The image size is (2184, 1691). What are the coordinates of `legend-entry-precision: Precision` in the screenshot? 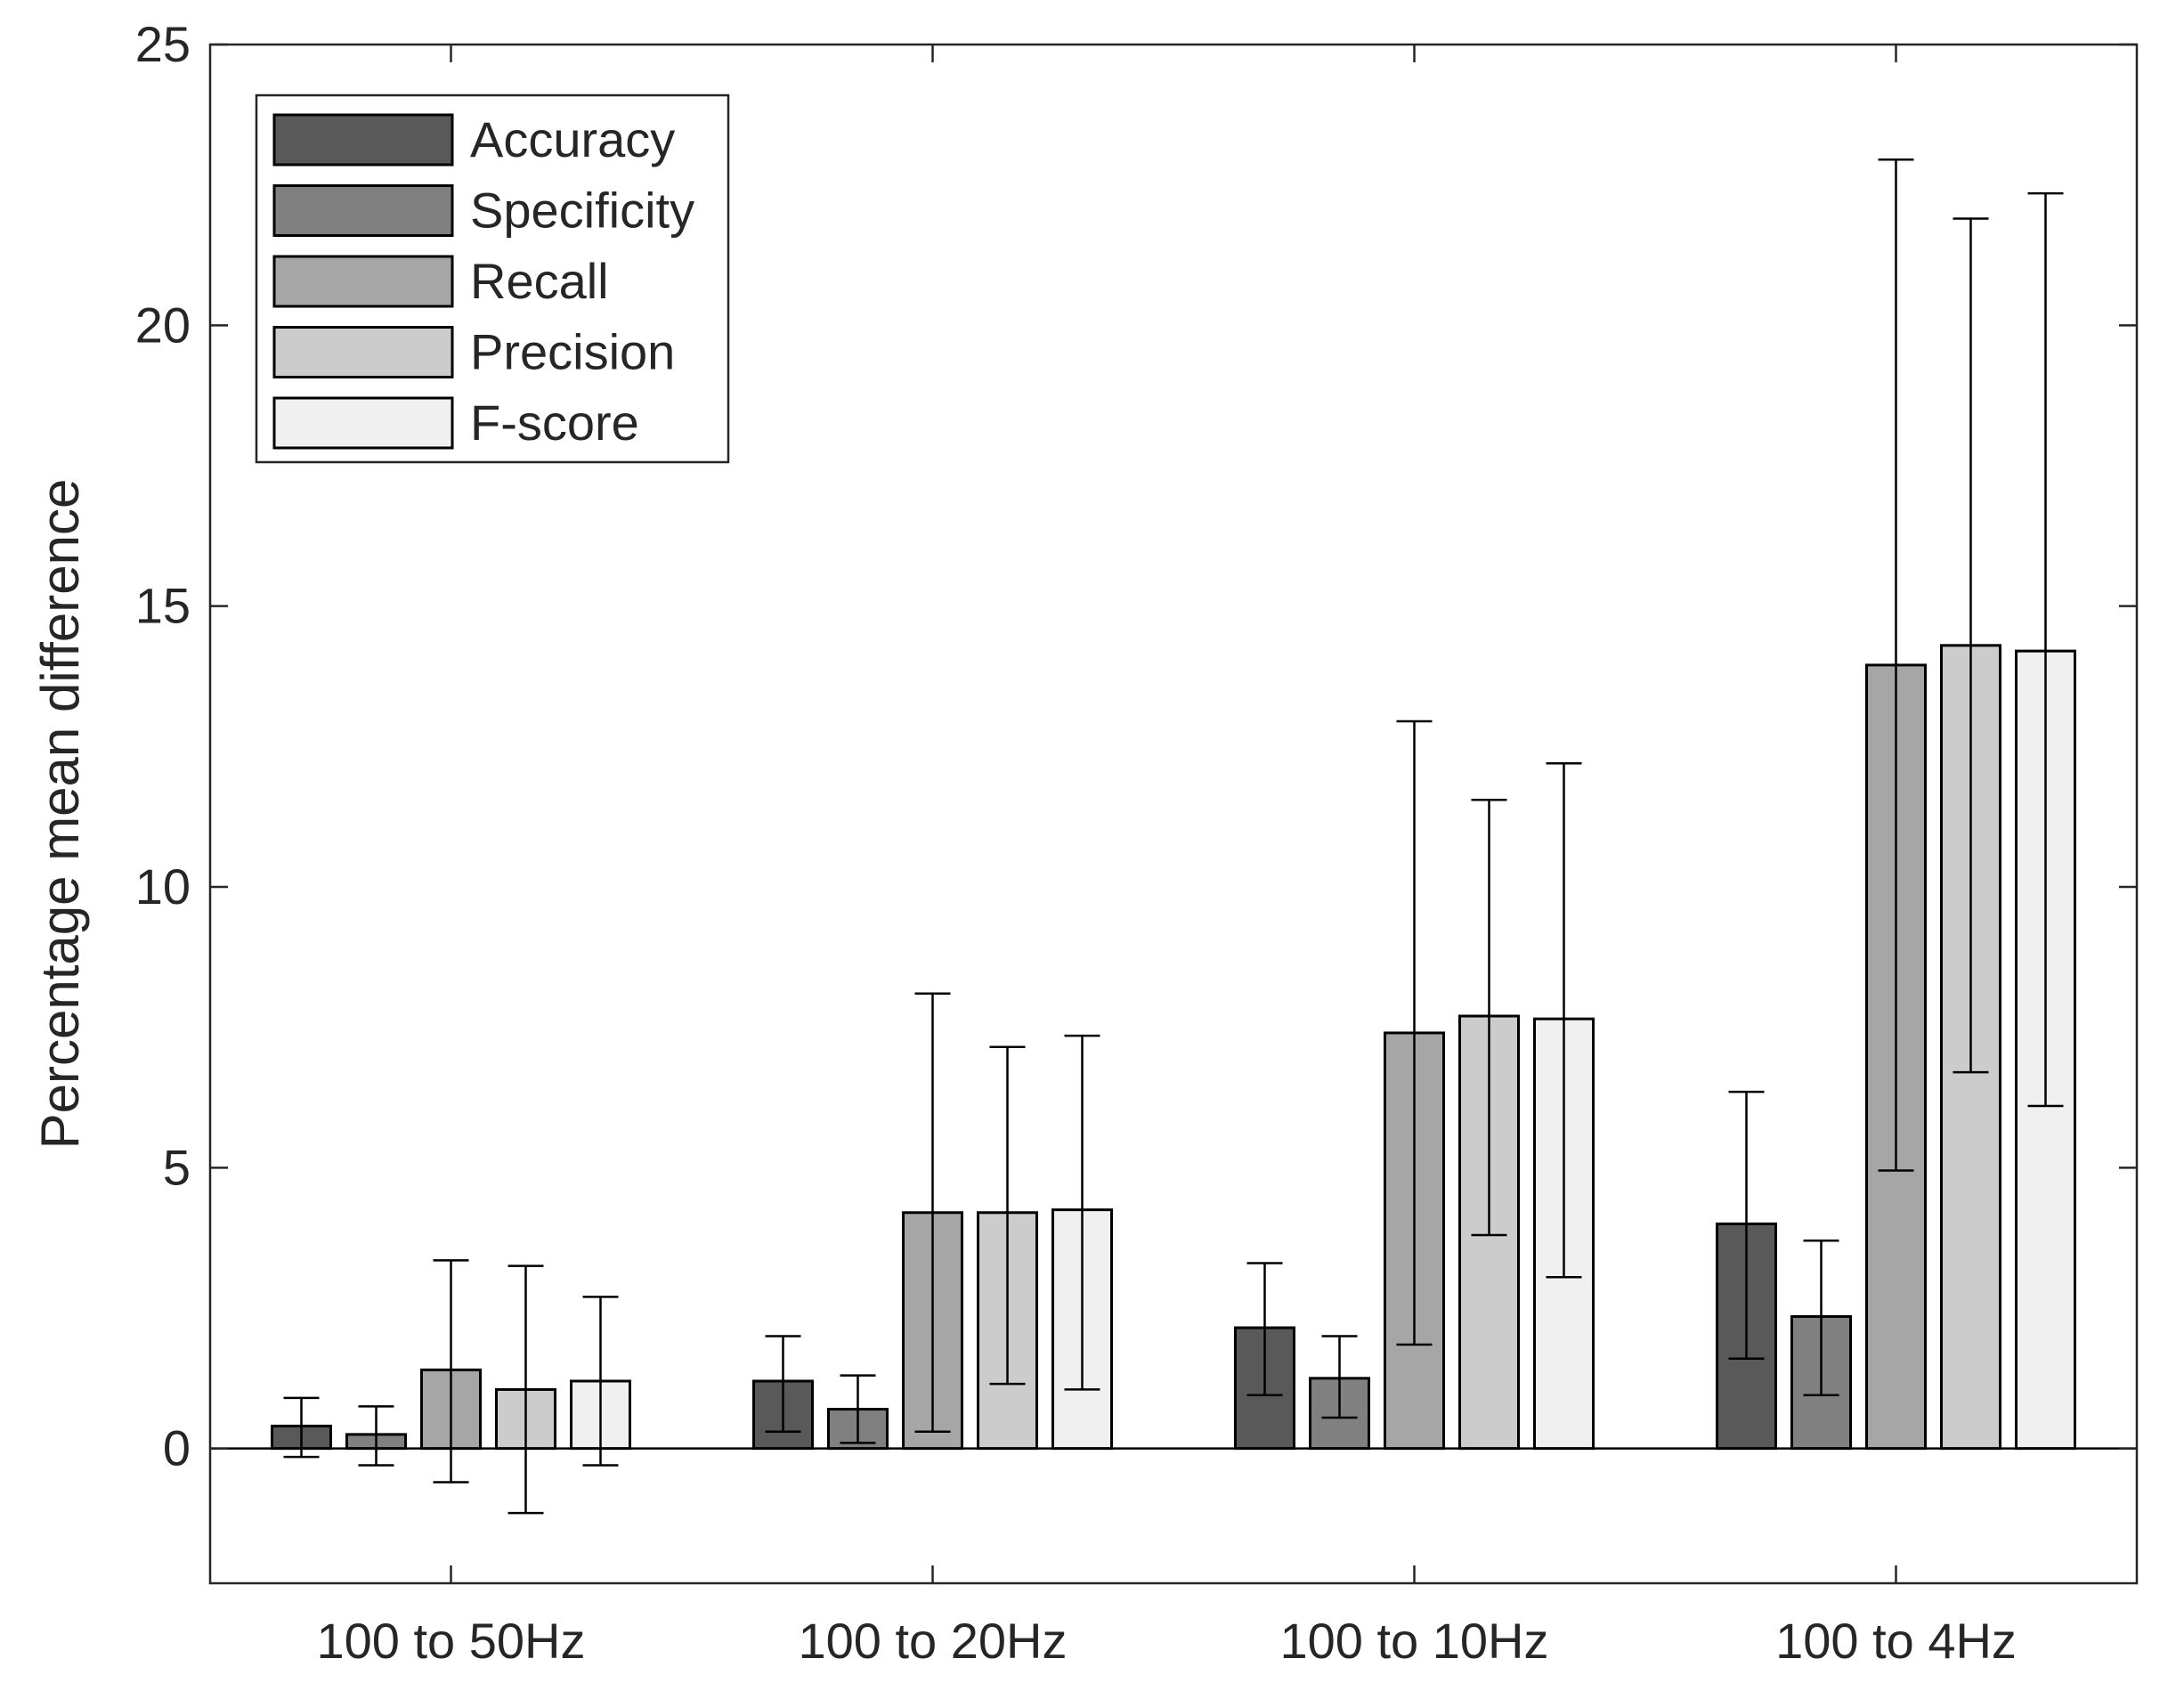 It's located at (473, 352).